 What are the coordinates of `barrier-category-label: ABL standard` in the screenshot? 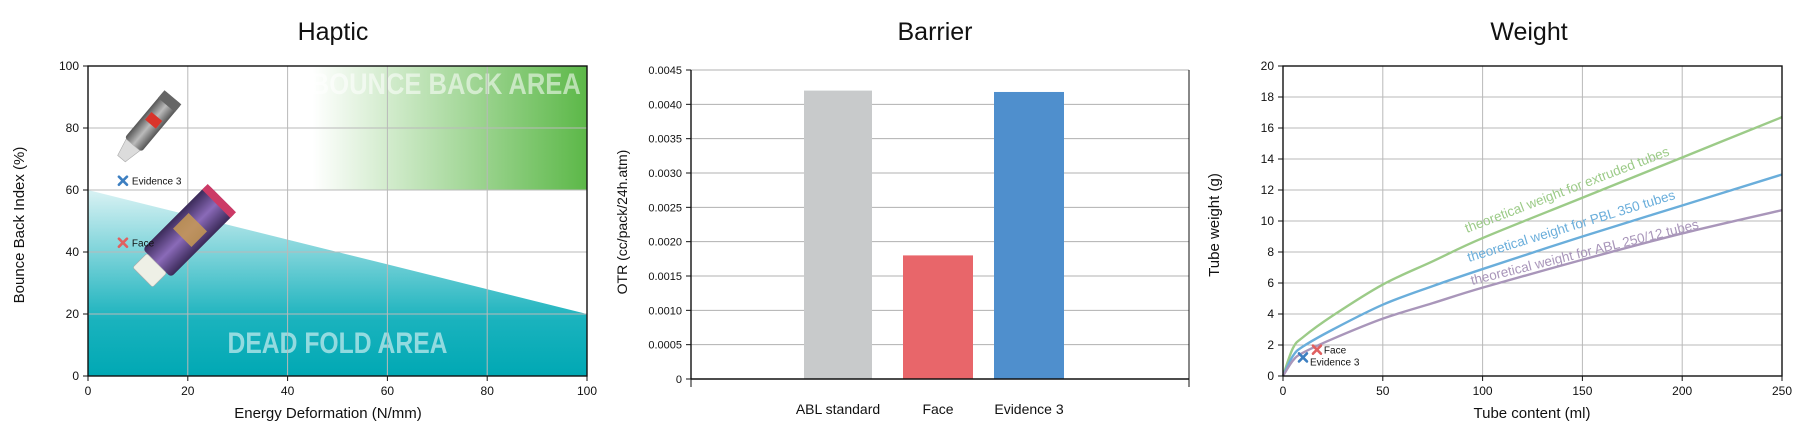 It's located at (838, 409).